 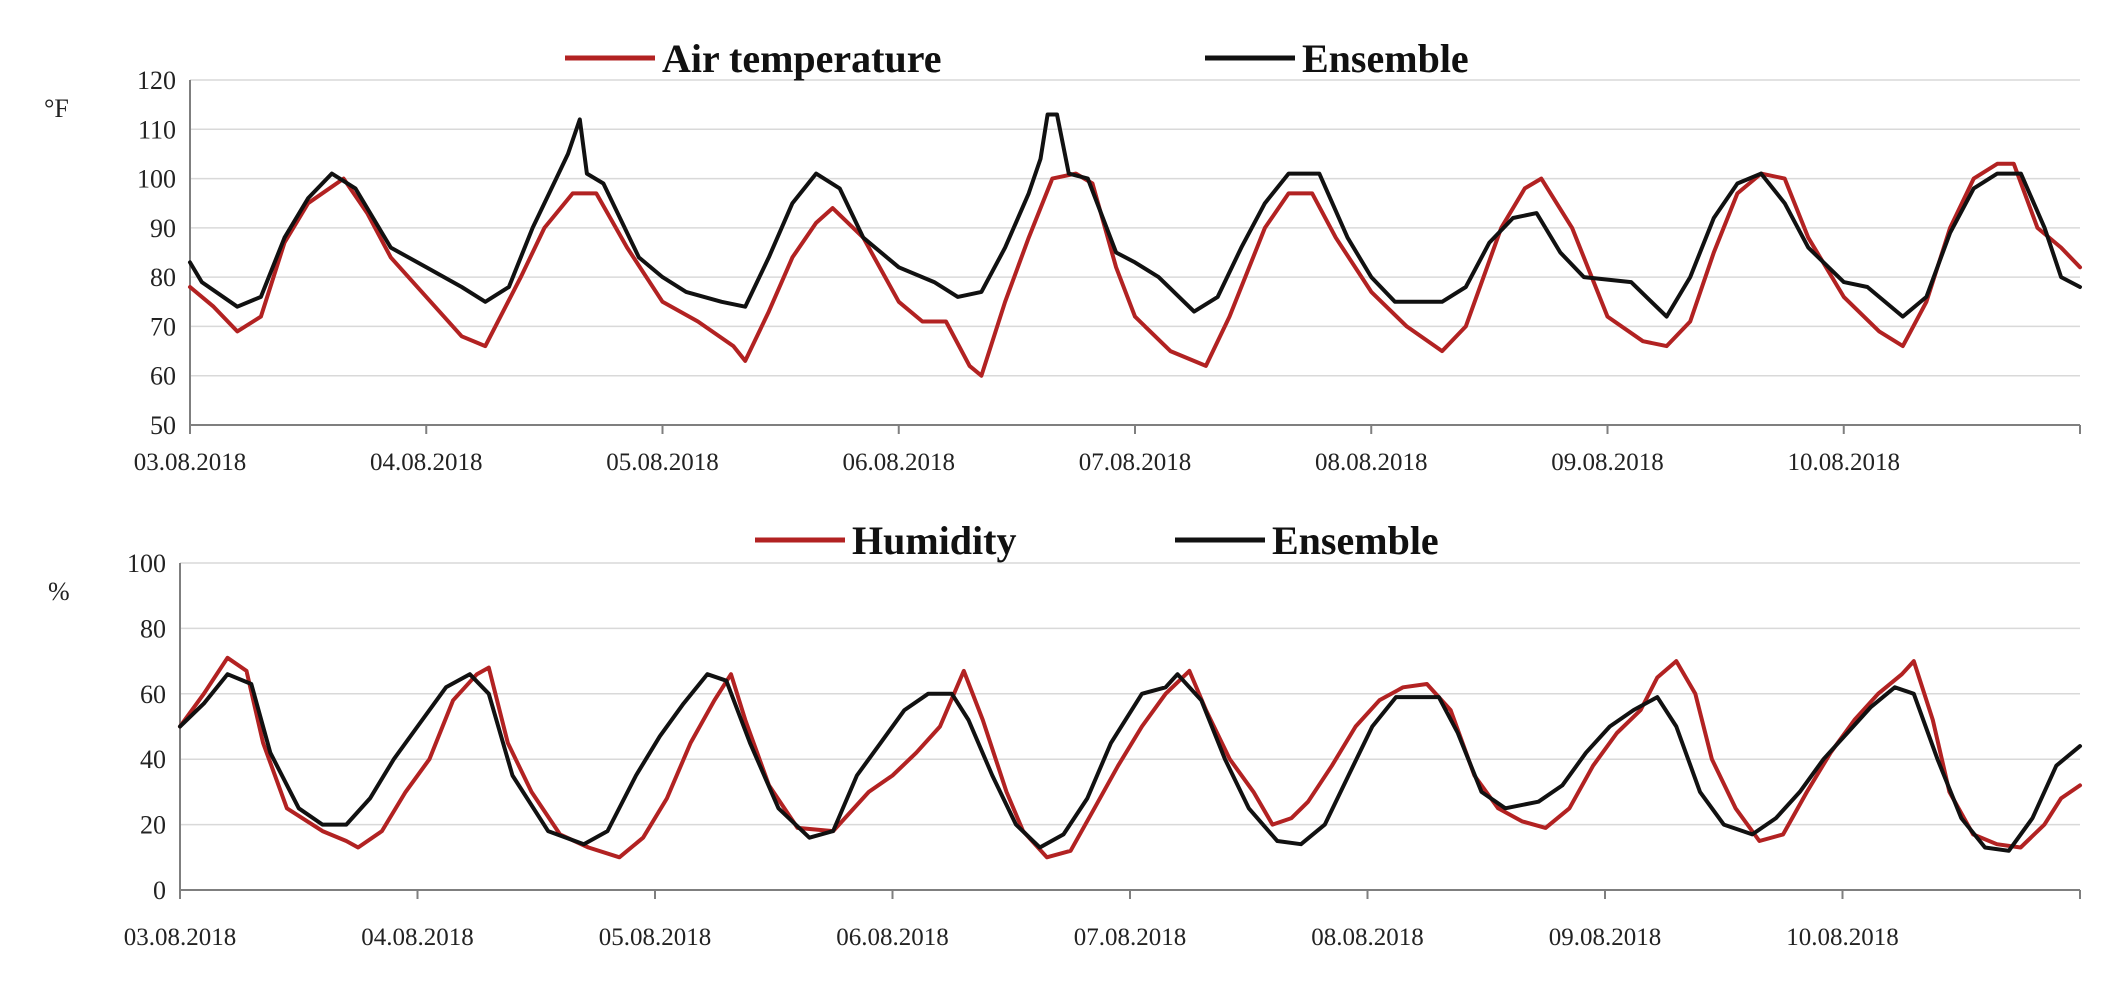 I want to click on y-tick-label: 120, so click(x=156, y=80).